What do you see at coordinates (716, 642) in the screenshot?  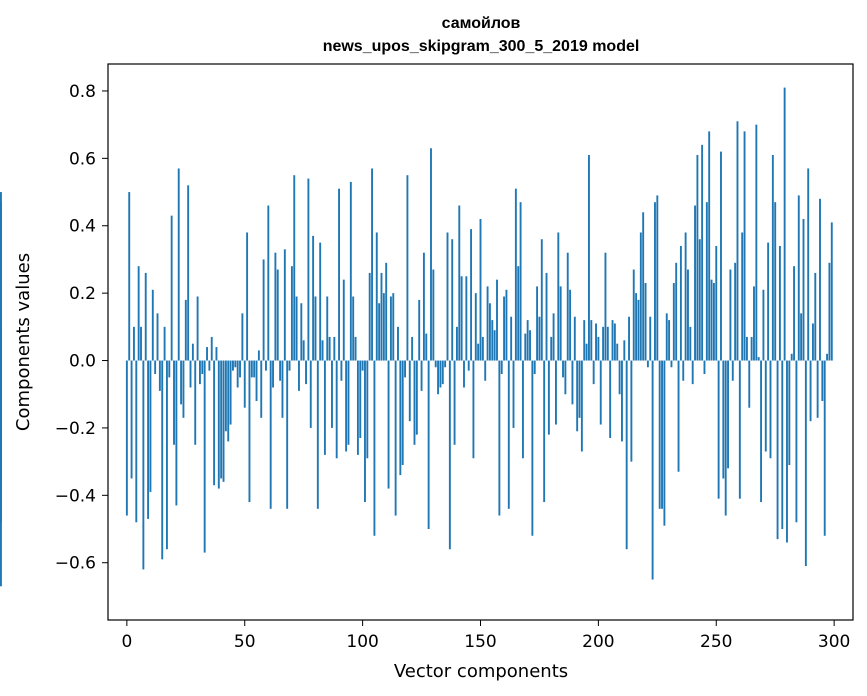 I see `x-tick-label: 250` at bounding box center [716, 642].